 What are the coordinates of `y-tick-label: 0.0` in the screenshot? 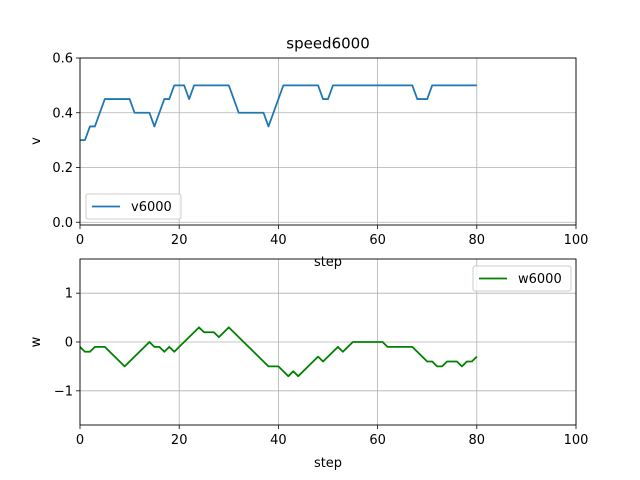 It's located at (62, 223).